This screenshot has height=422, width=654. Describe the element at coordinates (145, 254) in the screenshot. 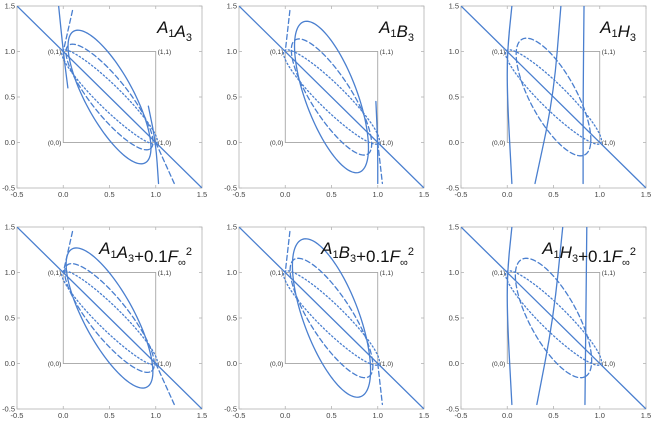

I see `panel-title: A1A3+0.1F∞2` at that location.